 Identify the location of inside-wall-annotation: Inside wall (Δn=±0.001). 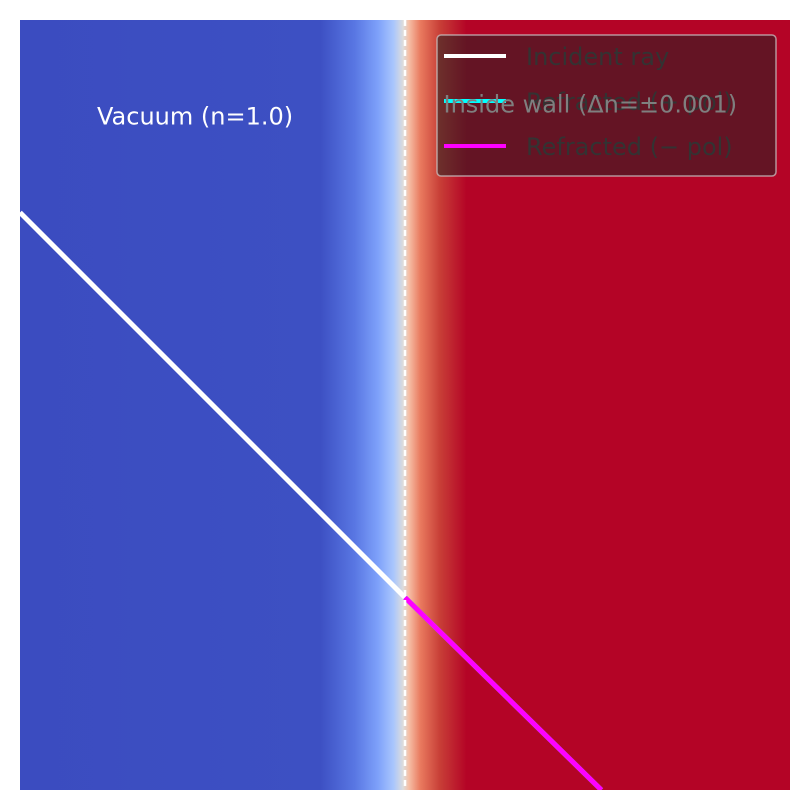
(591, 105).